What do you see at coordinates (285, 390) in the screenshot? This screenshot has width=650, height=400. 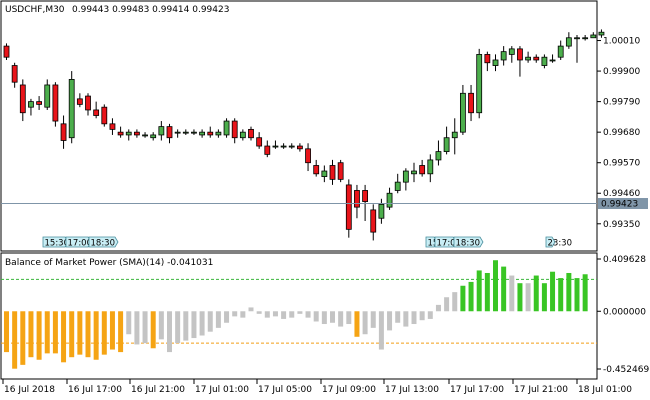 I see `time-tick-label: 17 Jul 05:00` at bounding box center [285, 390].